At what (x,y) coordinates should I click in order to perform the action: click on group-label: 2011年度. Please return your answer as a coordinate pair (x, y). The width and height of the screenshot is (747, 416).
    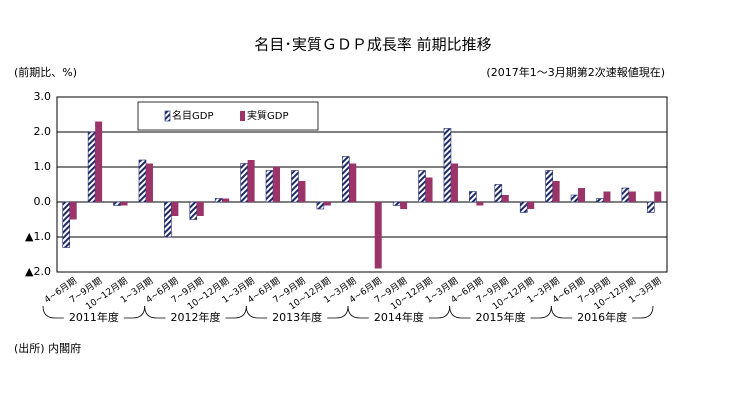
    Looking at the image, I should click on (94, 317).